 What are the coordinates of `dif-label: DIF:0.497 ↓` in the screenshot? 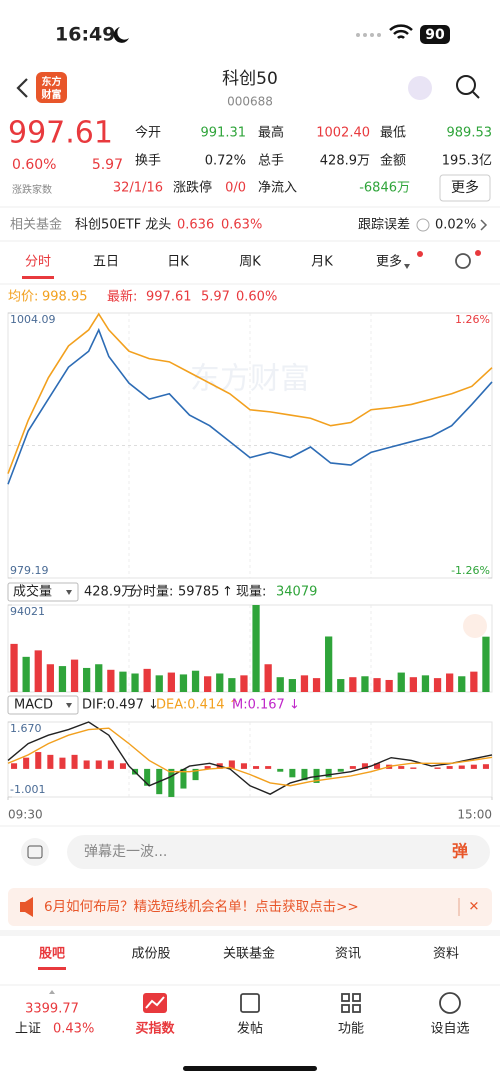 It's located at (120, 705).